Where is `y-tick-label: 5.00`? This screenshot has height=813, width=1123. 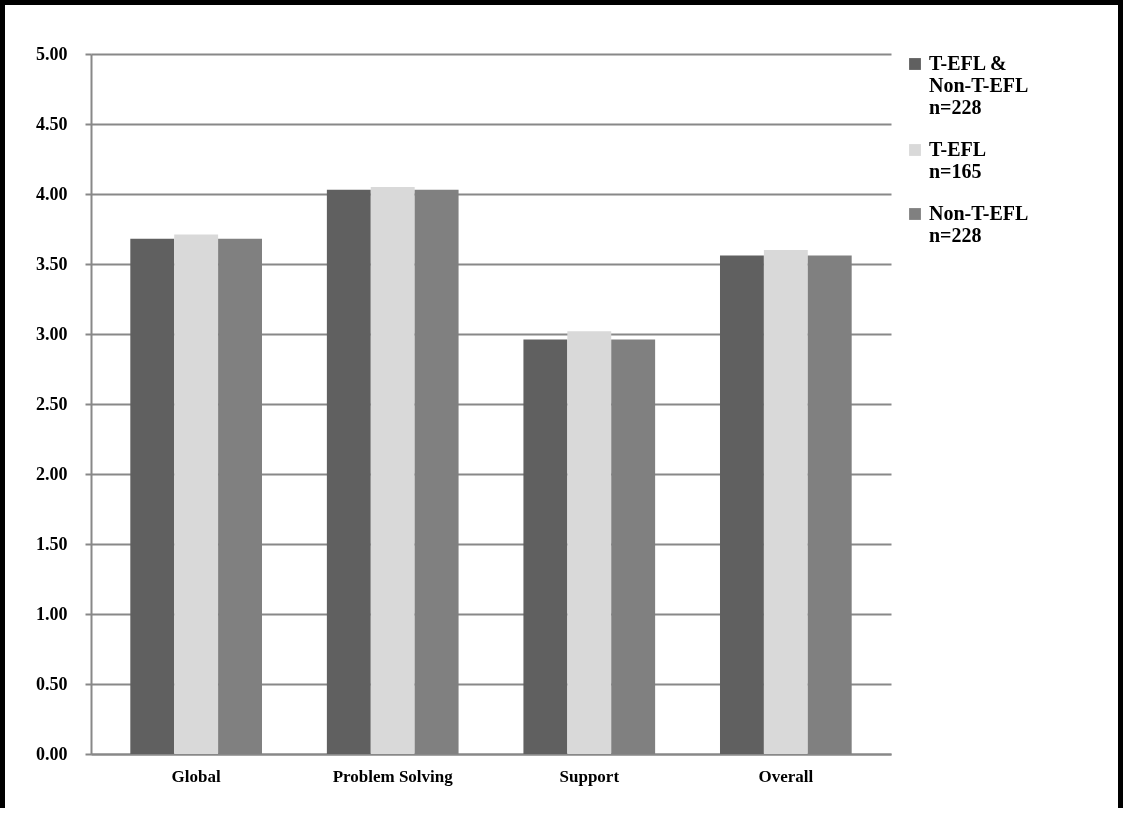
y-tick-label: 5.00 is located at coordinates (52, 53).